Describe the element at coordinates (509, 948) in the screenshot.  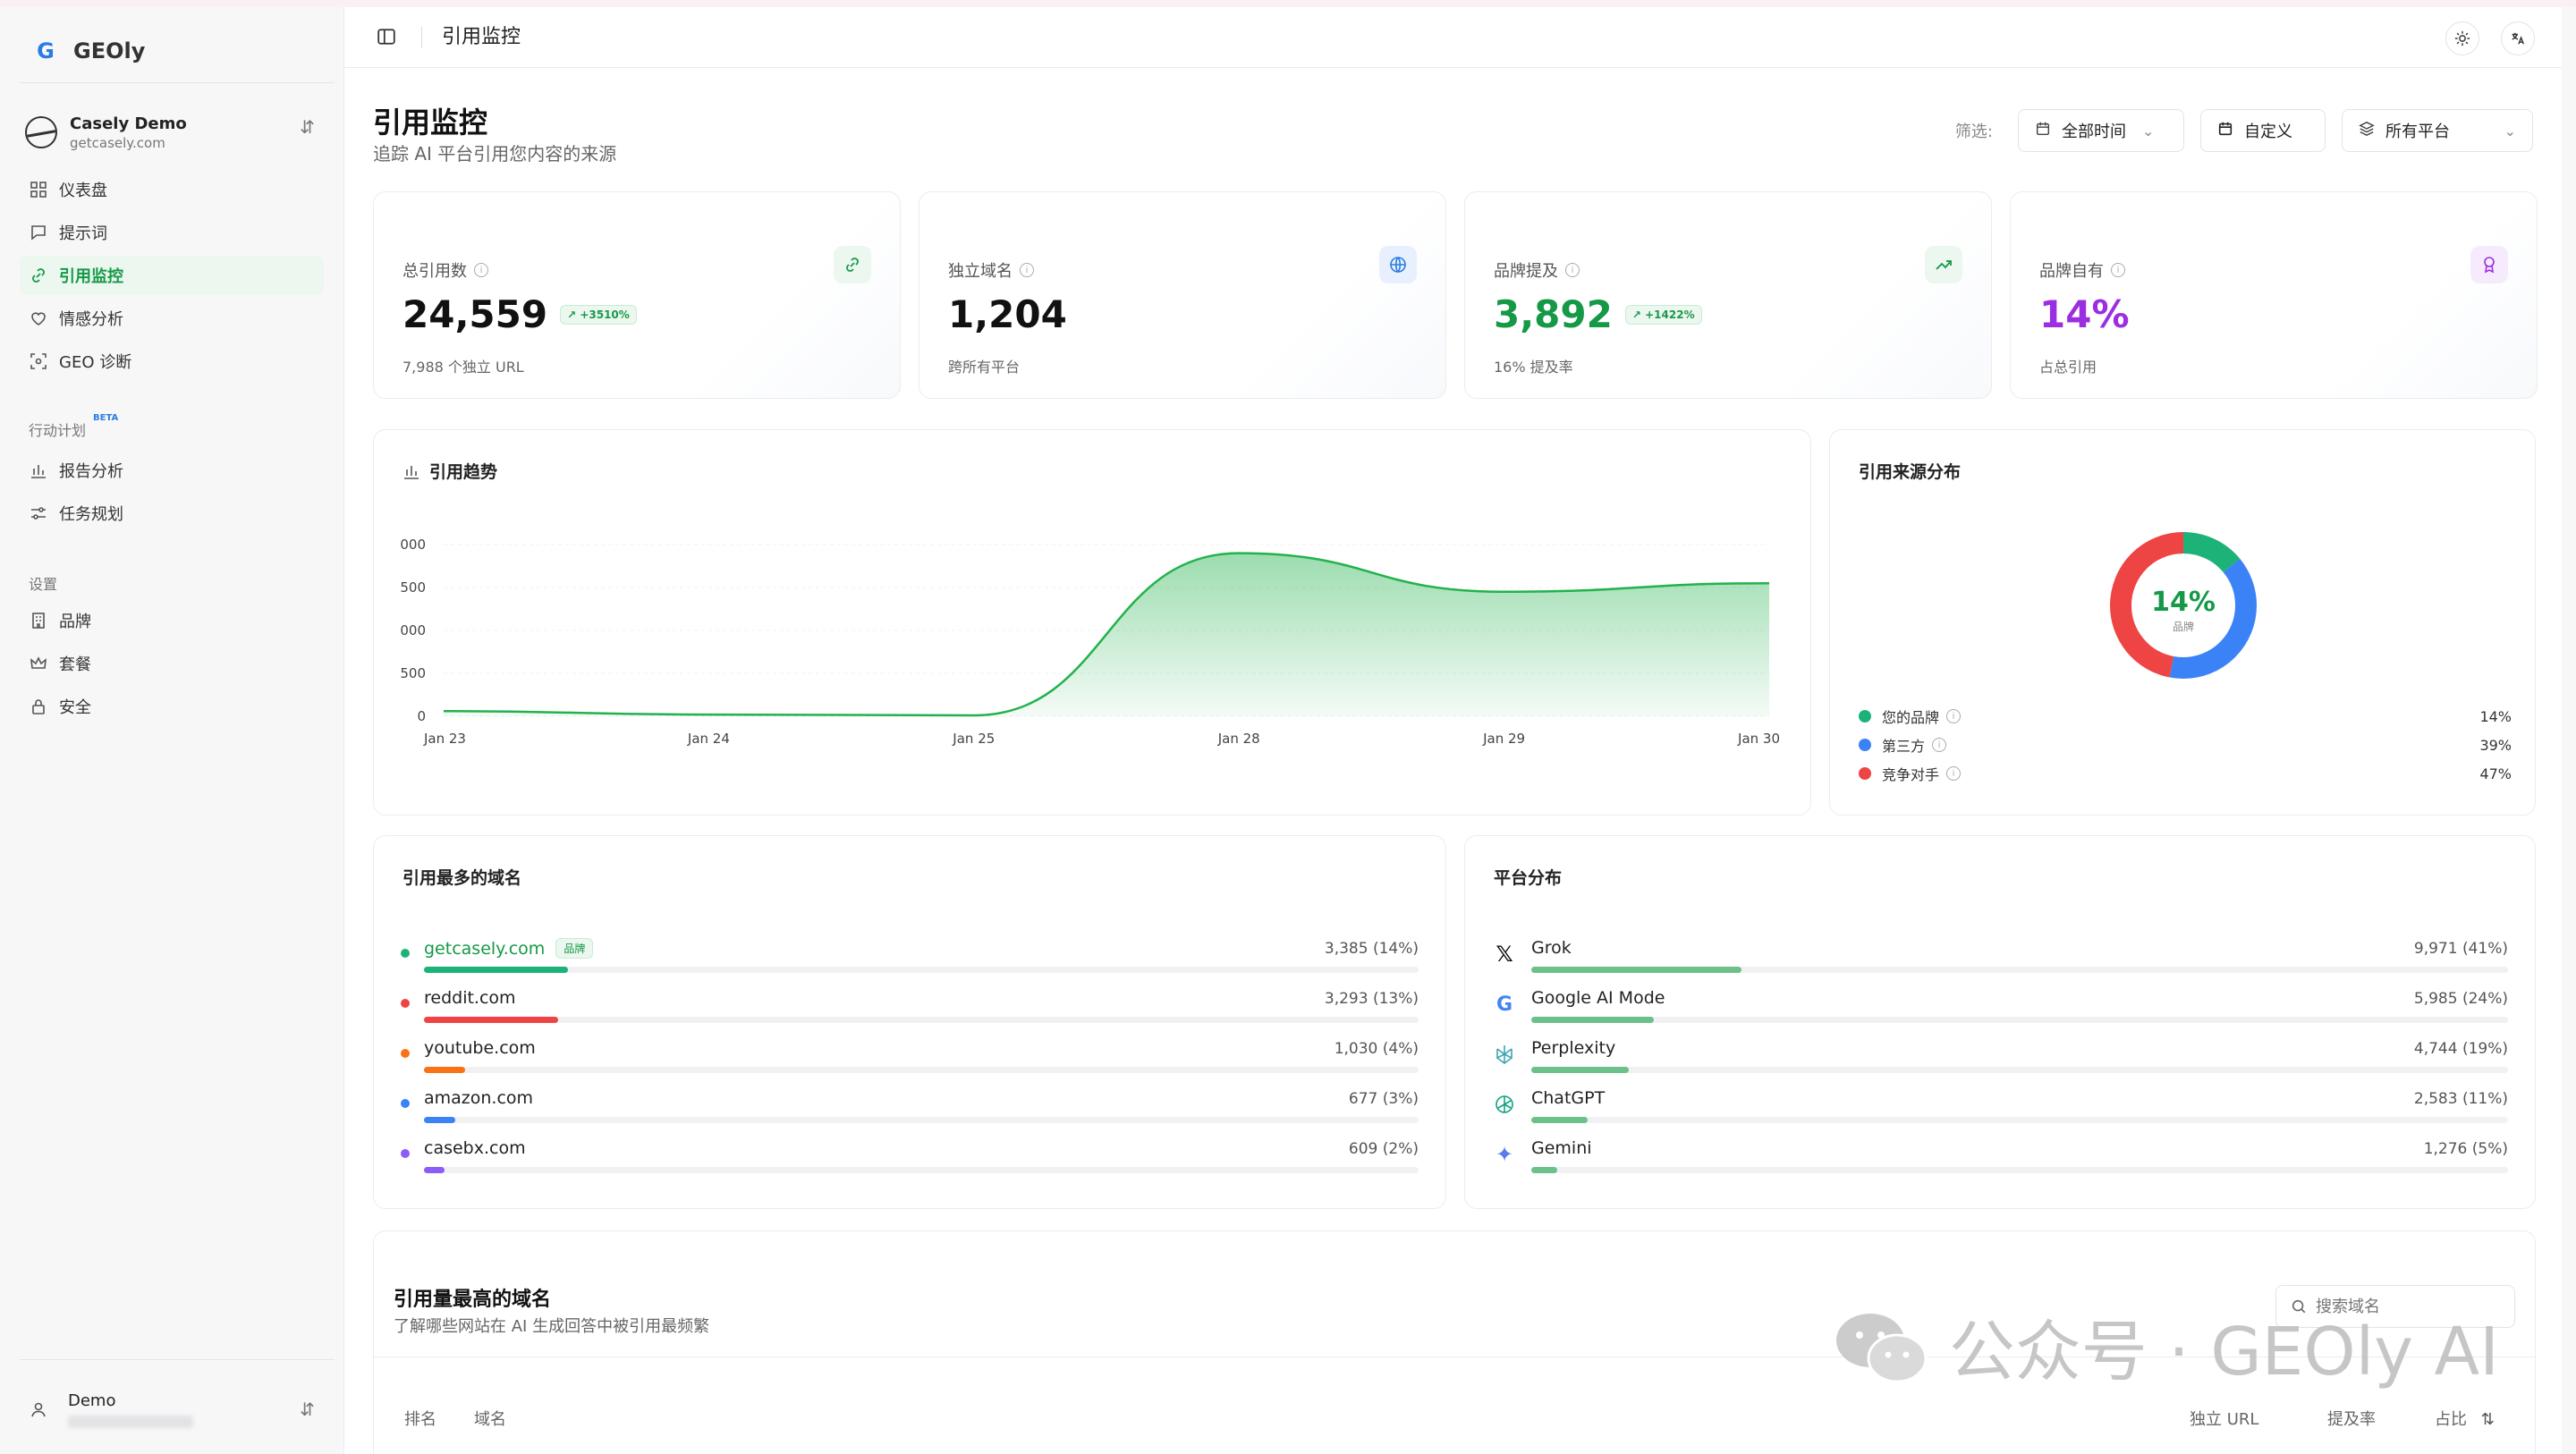
I see `domain-name: getcasely.com 品牌` at that location.